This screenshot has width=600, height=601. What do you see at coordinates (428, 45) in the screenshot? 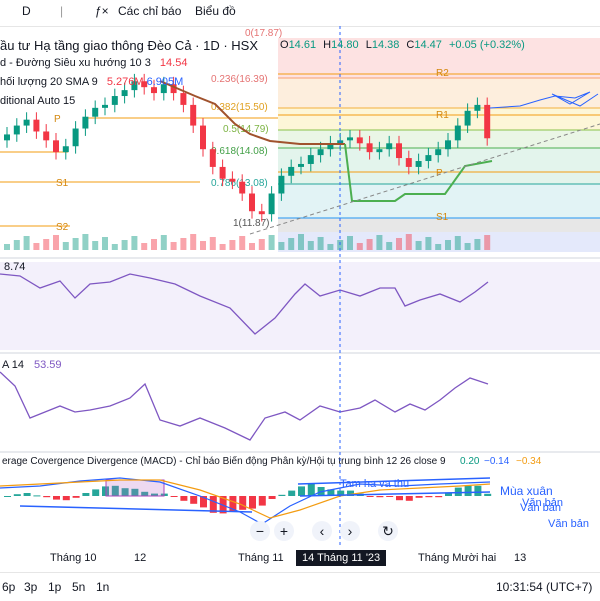
I see `close-value: 14.47` at bounding box center [428, 45].